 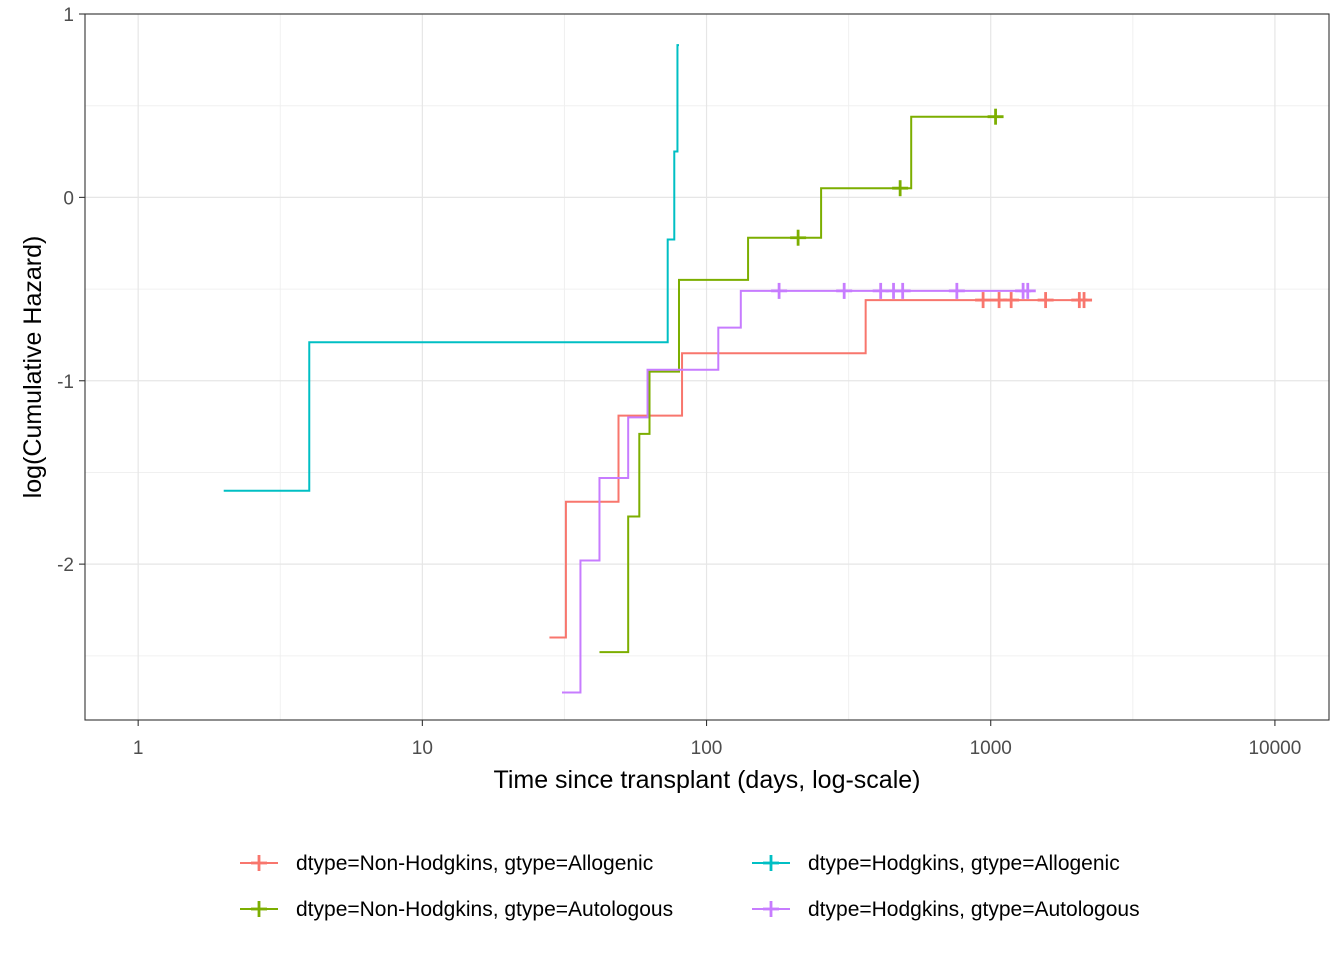 I want to click on legend-label: dtype=Hodgkins, gtype=Autologous, so click(x=974, y=909).